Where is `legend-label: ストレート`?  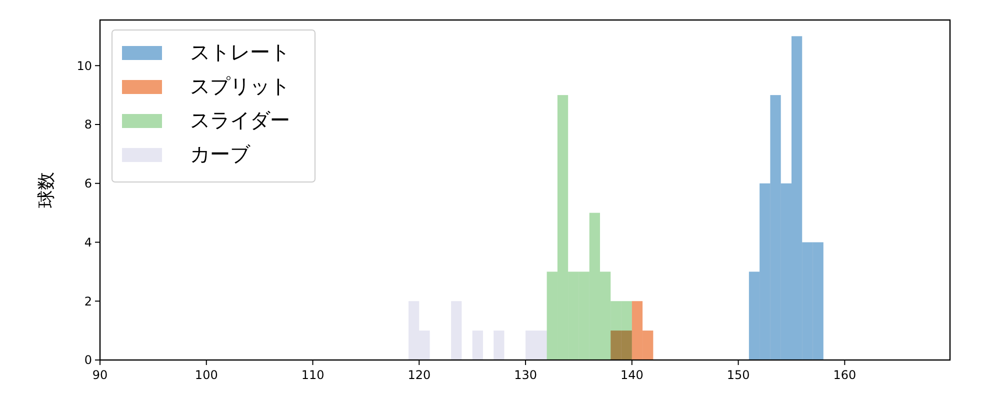
legend-label: ストレート is located at coordinates (240, 52).